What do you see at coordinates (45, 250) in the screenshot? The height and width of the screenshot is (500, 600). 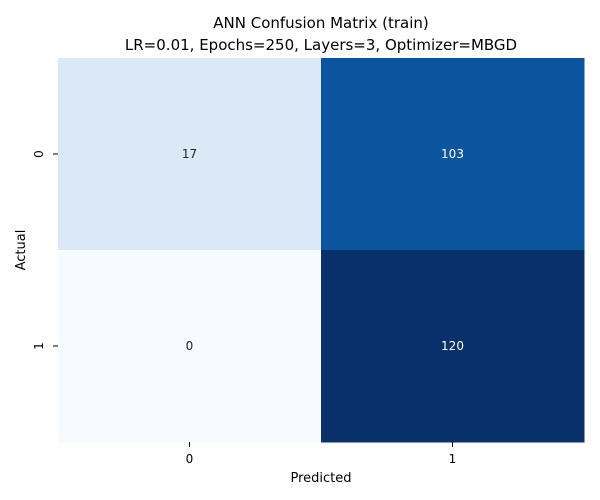 I see `y-axis-ticks: 01` at bounding box center [45, 250].